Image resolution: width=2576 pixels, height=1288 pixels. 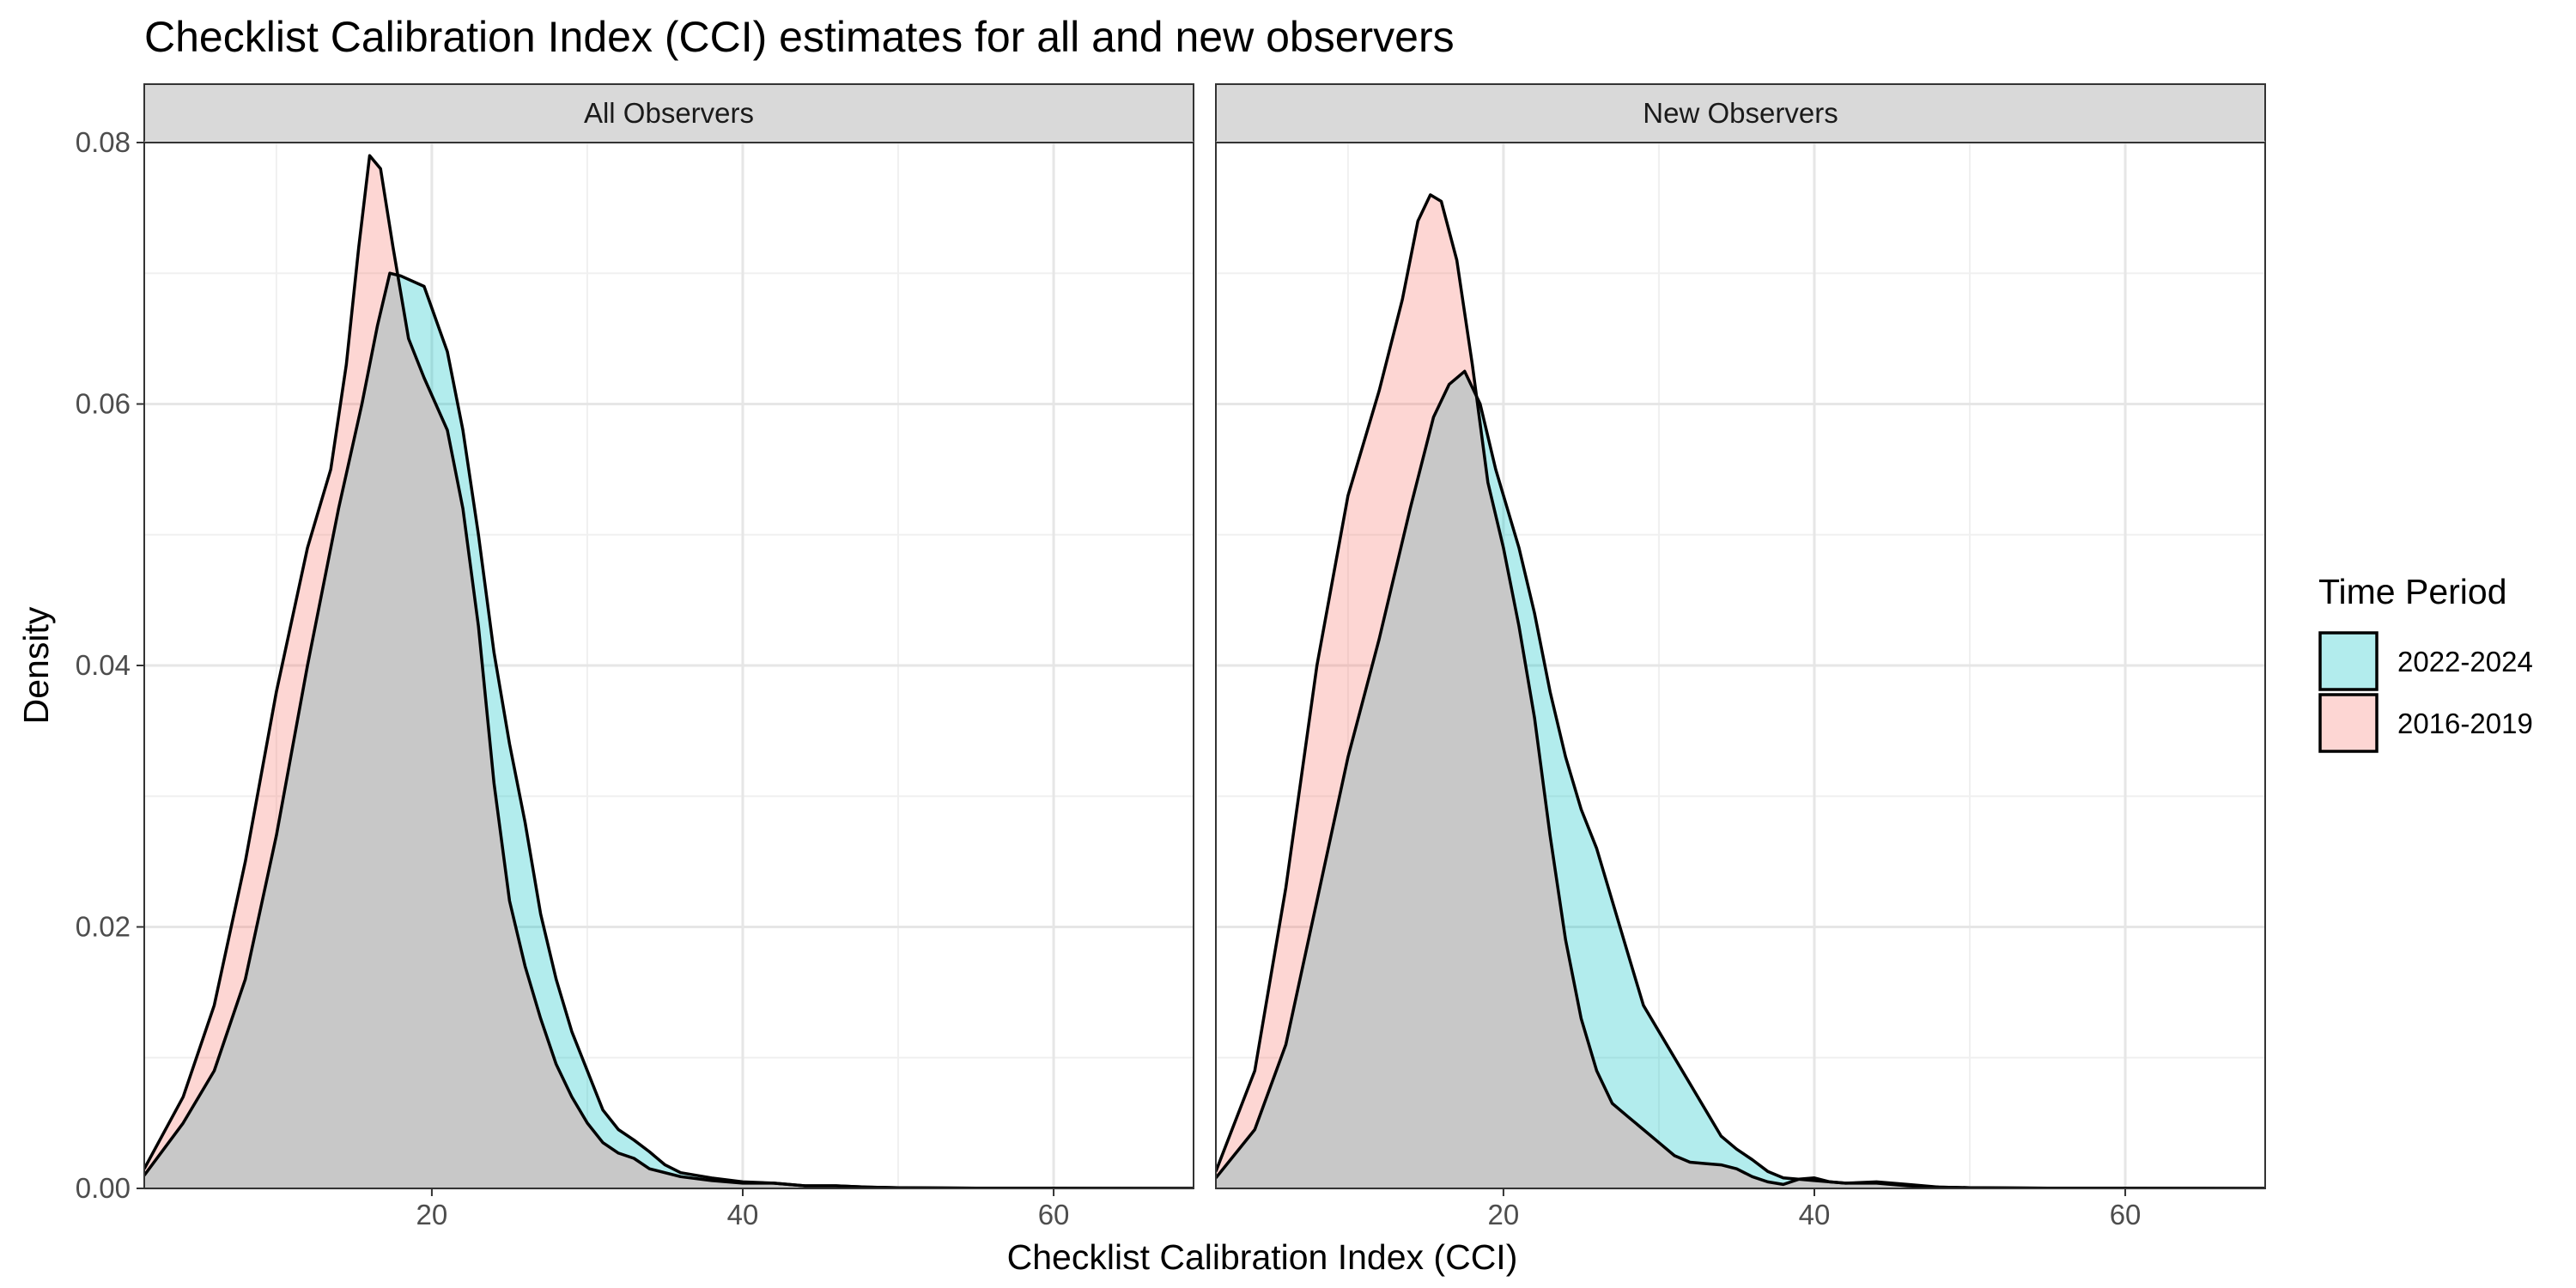 What do you see at coordinates (2465, 662) in the screenshot?
I see `legend-label: 2022-2024` at bounding box center [2465, 662].